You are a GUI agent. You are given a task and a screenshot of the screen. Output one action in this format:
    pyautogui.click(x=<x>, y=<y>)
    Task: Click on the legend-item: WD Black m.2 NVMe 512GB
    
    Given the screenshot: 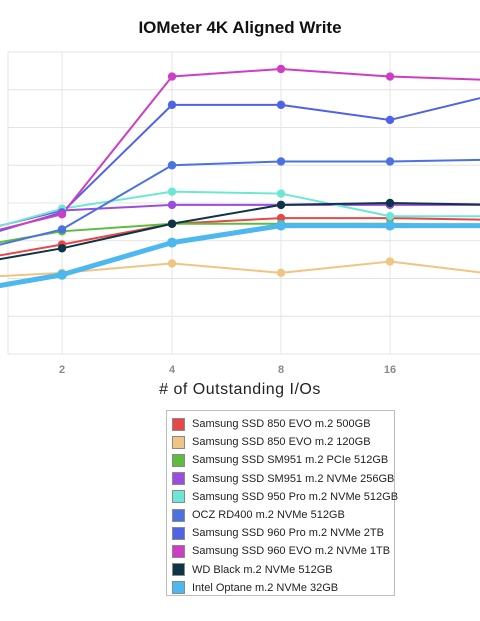 What is the action you would take?
    pyautogui.click(x=280, y=570)
    